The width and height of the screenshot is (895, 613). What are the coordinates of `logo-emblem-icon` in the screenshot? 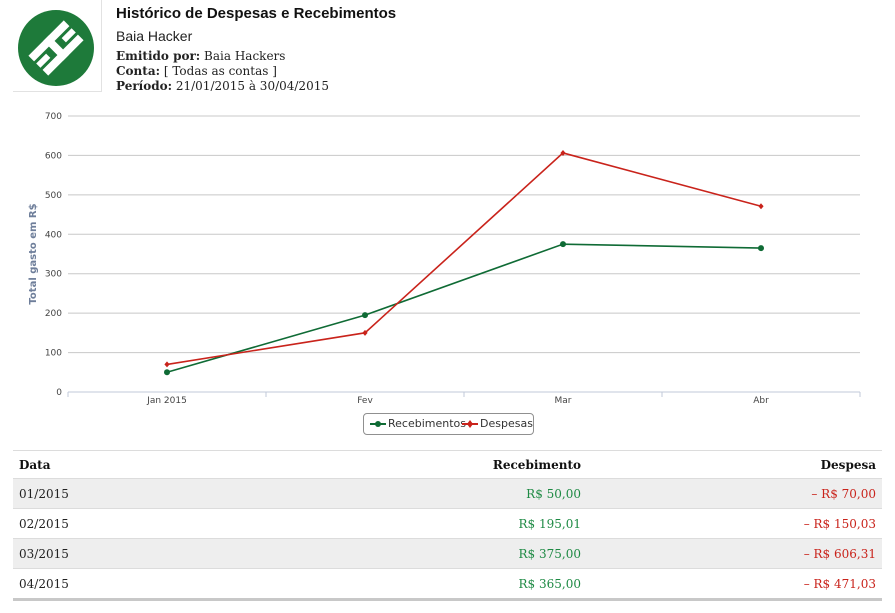 It's located at (56, 48).